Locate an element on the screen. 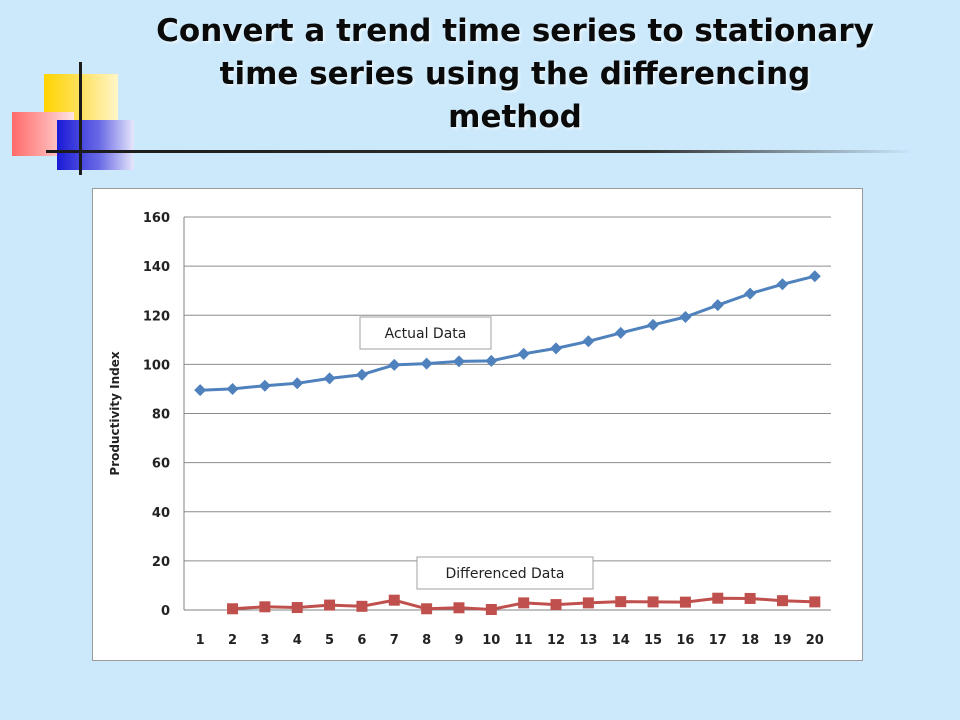  x-tick-label: 1 is located at coordinates (200, 640).